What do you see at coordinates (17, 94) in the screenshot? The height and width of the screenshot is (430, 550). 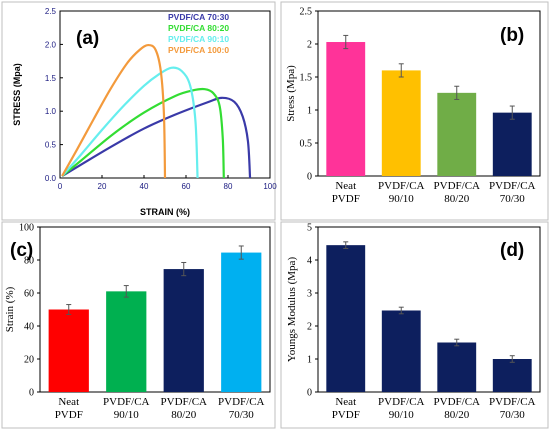 I see `y-axis-title: STRESS (Mpa)` at bounding box center [17, 94].